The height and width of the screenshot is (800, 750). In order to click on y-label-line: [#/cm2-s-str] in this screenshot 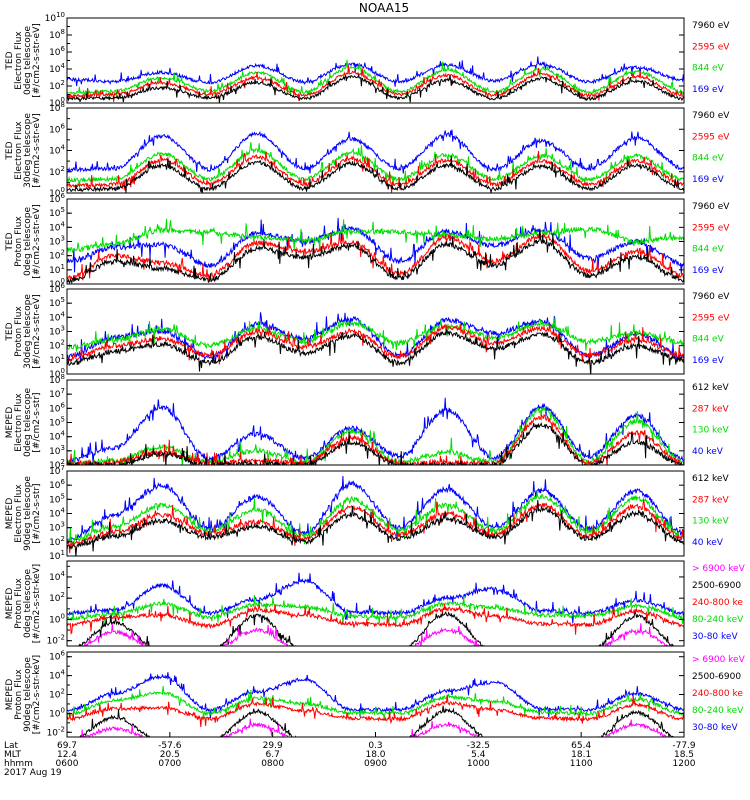, I will do `click(37, 422)`.